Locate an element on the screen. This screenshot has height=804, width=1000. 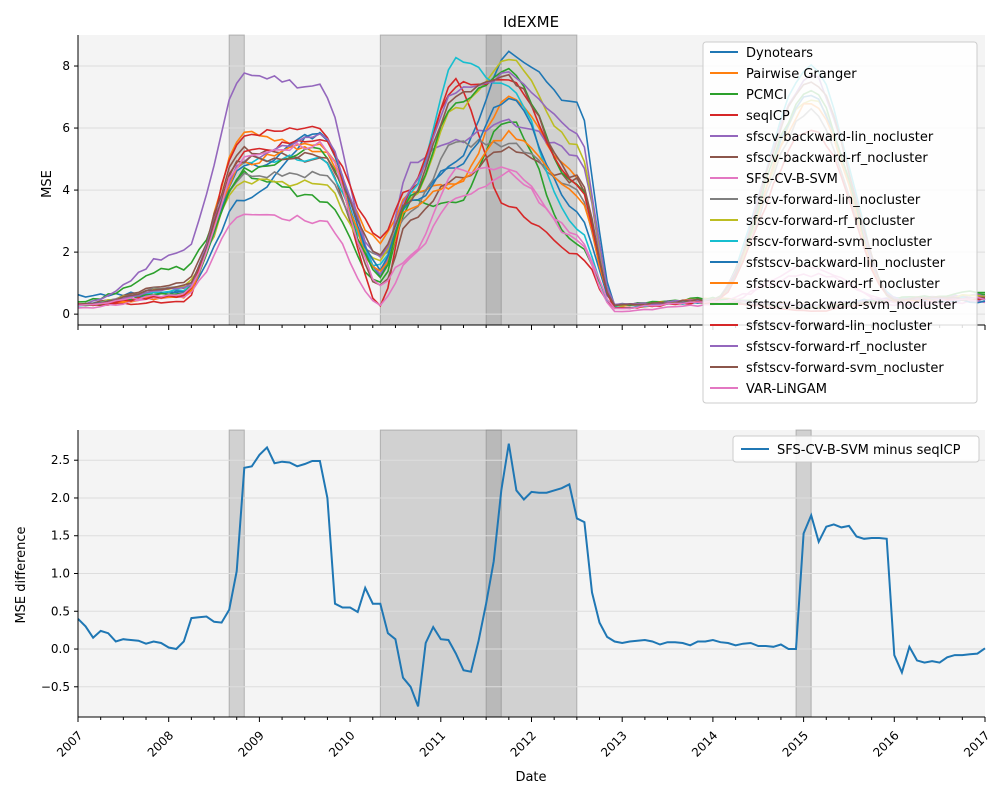
top-legend-box is located at coordinates (840, 222).